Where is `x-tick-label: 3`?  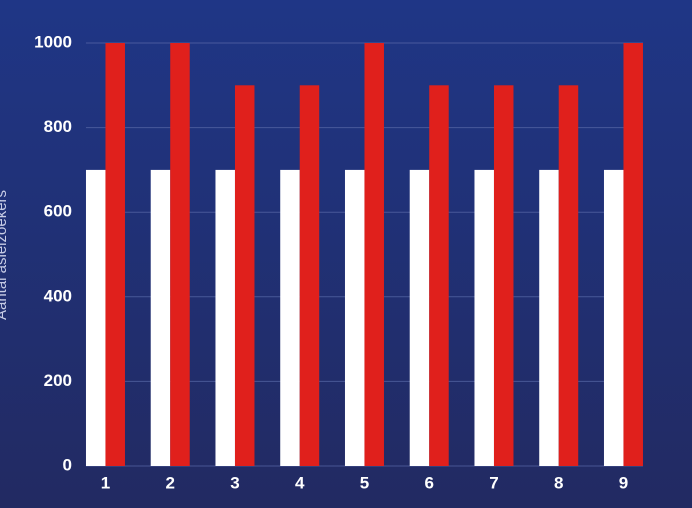 x-tick-label: 3 is located at coordinates (234, 482).